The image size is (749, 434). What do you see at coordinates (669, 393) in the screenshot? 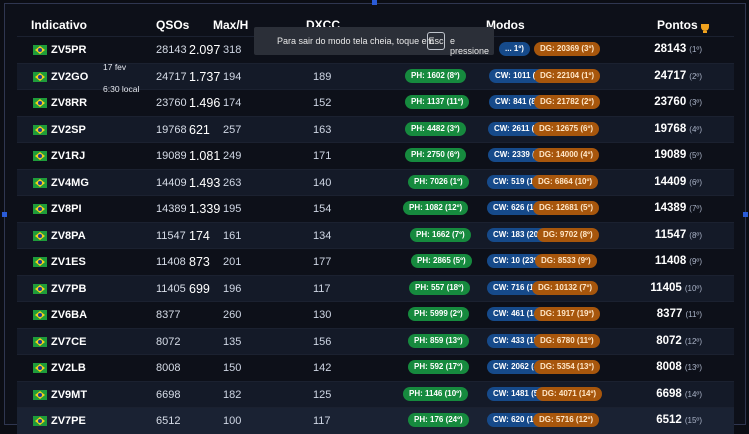
I see `points-value: 6698` at bounding box center [669, 393].